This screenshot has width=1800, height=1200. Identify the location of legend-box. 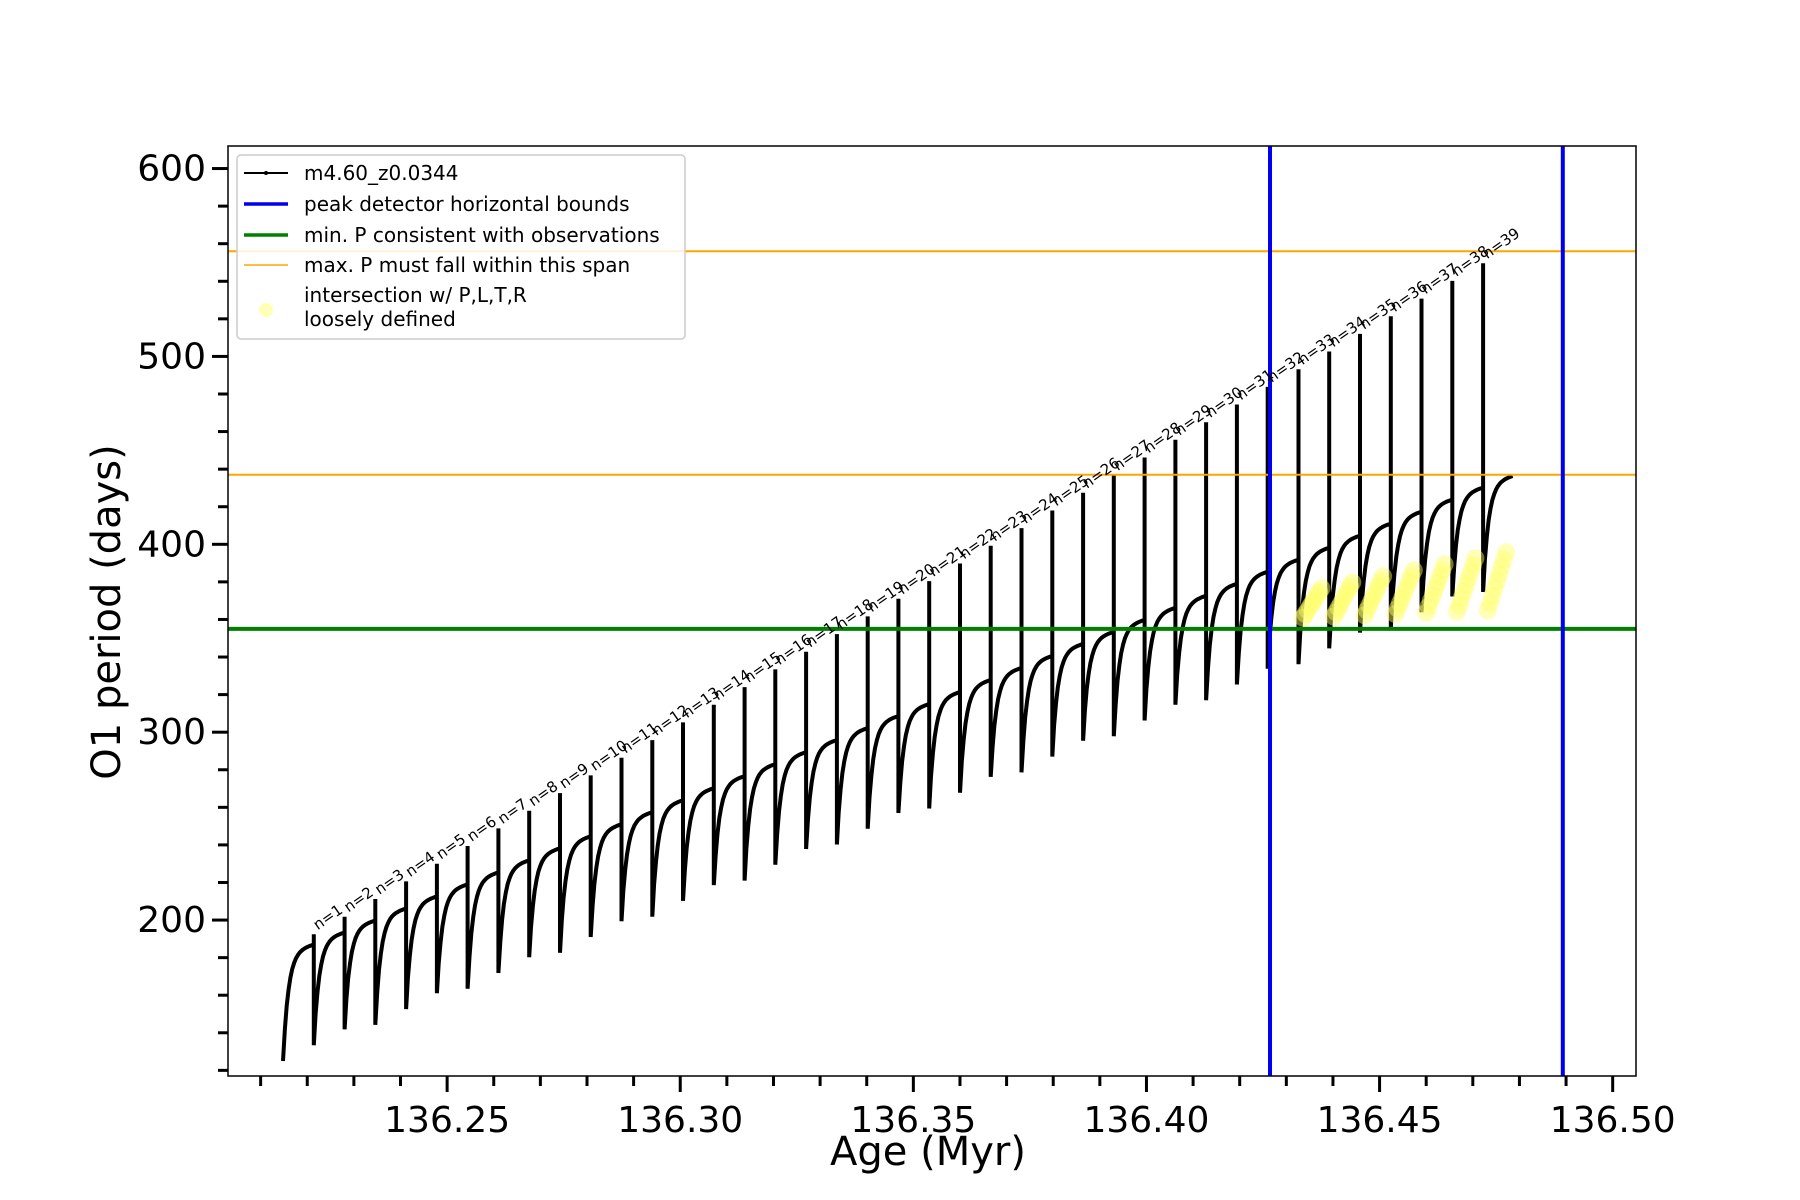
(461, 247).